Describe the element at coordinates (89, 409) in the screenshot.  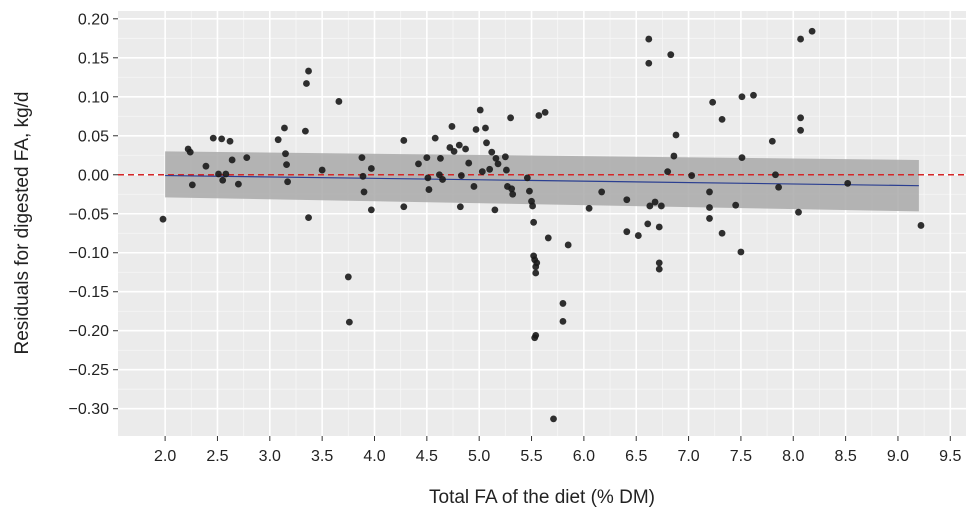
I see `y-tick-label: −0.30` at that location.